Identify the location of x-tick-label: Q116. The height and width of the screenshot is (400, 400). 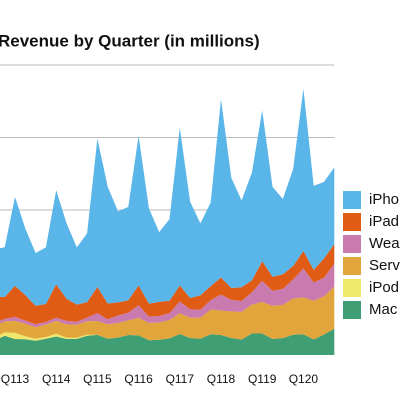
(138, 379).